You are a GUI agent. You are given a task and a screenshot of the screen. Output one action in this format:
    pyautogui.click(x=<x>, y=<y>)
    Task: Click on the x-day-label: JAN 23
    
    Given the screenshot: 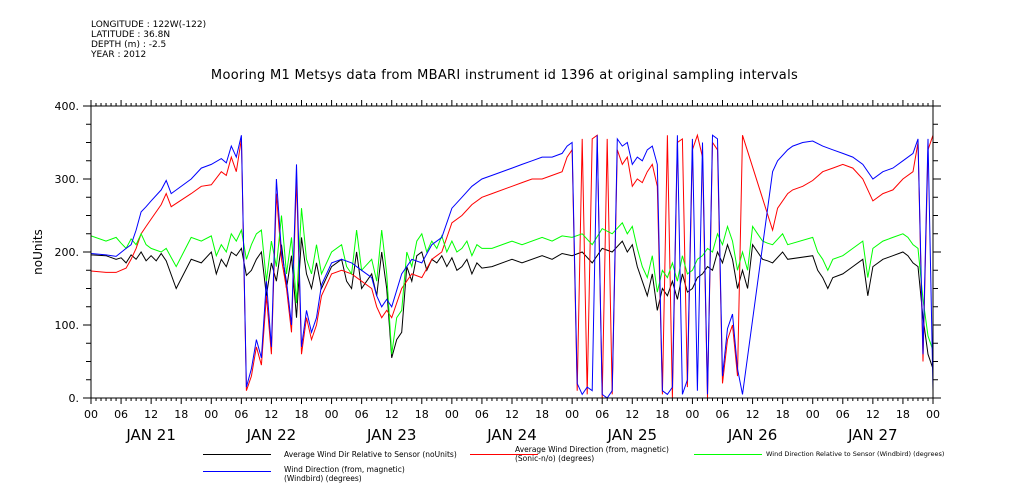 What is the action you would take?
    pyautogui.click(x=391, y=435)
    